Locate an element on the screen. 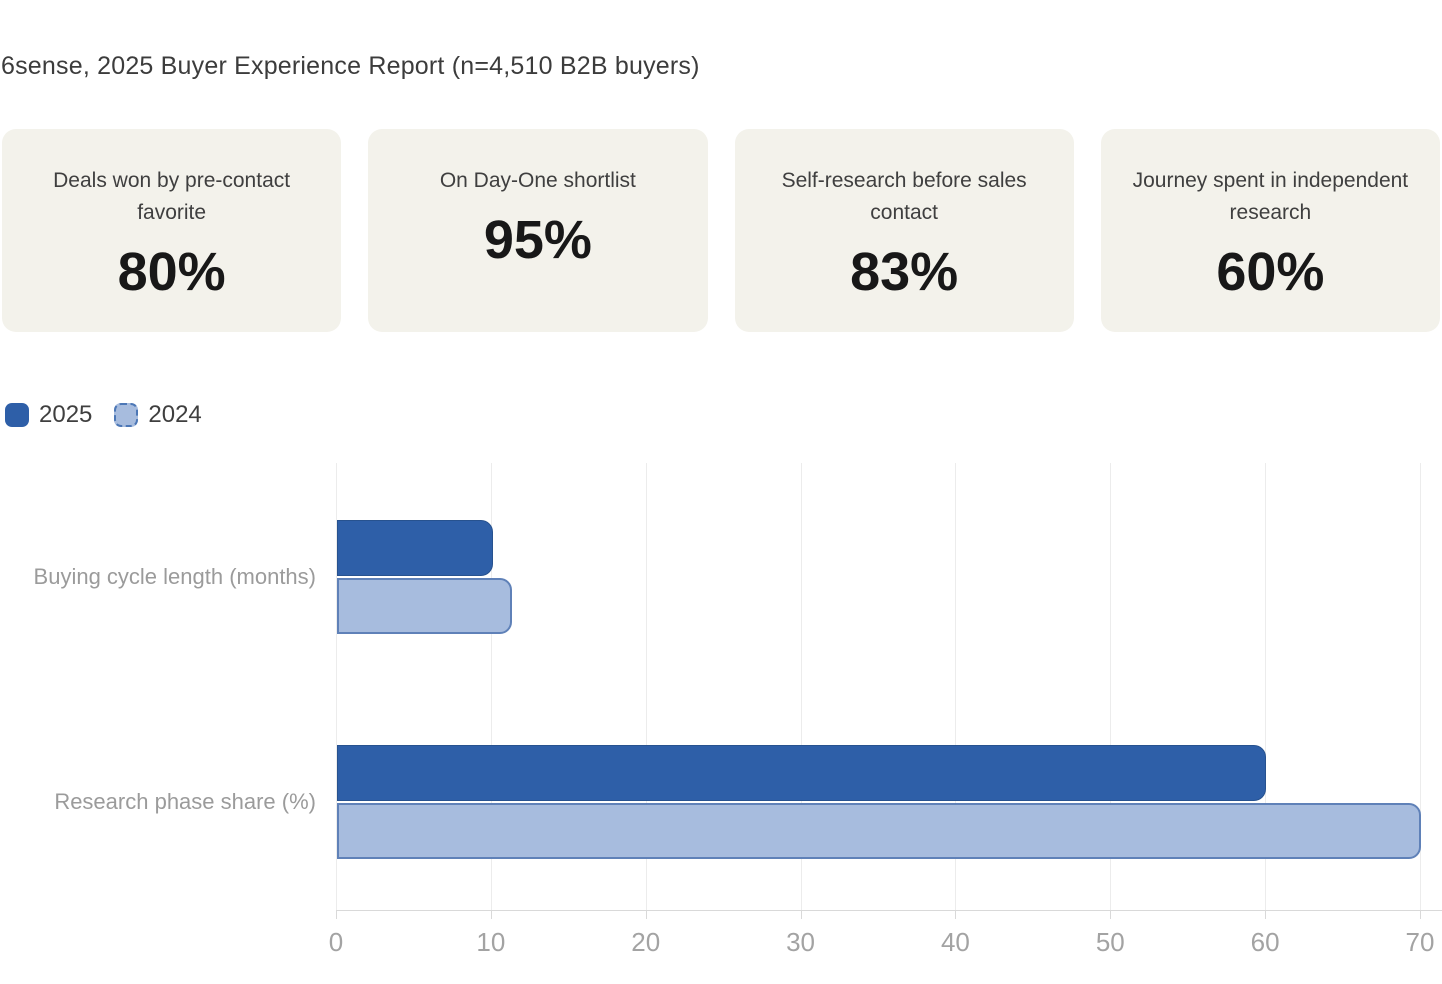  stat-card-1: Deals won by pre-contact favorite 80% is located at coordinates (172, 230).